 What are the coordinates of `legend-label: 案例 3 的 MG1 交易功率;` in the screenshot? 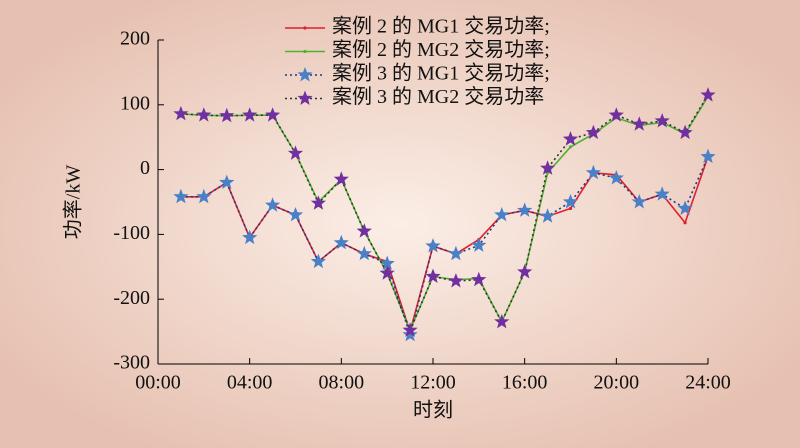 It's located at (441, 73).